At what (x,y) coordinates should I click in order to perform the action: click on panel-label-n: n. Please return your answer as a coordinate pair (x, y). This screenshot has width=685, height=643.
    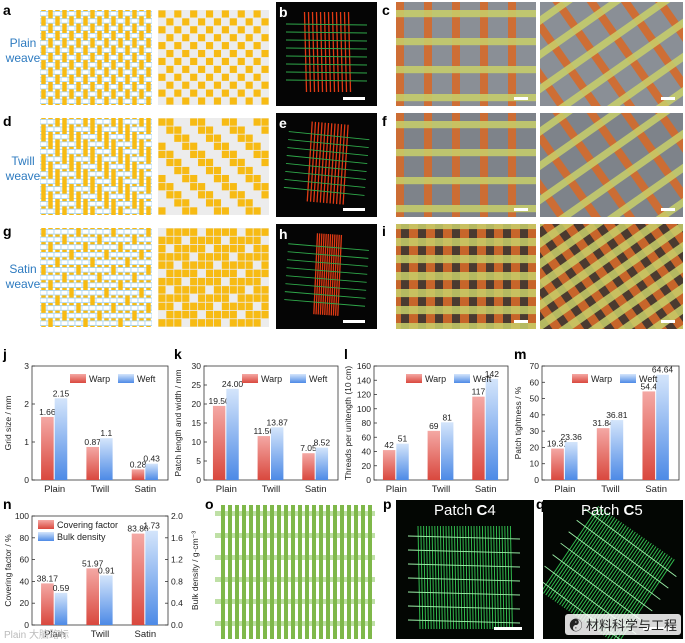
    Looking at the image, I should click on (7, 504).